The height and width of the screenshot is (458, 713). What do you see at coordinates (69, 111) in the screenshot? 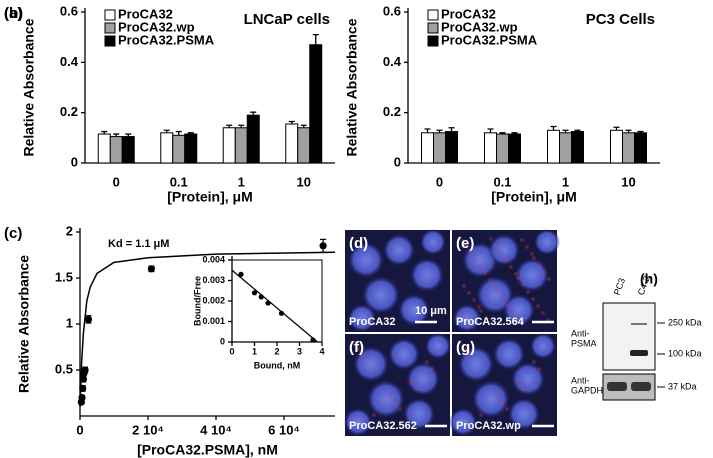
I see `y-tick-label: 0.2` at bounding box center [69, 111].